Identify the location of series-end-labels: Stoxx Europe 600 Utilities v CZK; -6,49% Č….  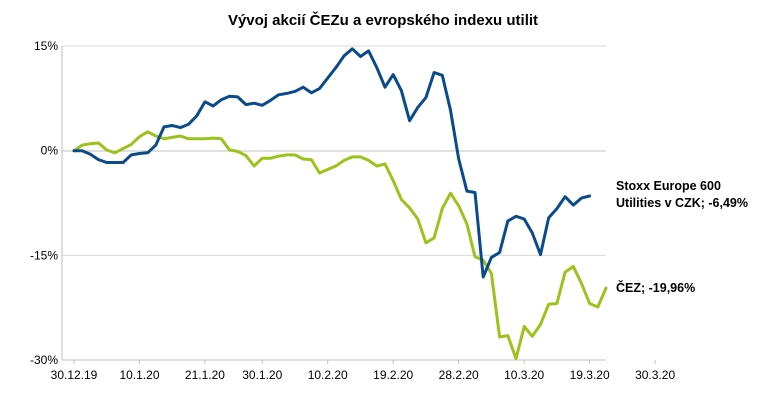
(682, 237).